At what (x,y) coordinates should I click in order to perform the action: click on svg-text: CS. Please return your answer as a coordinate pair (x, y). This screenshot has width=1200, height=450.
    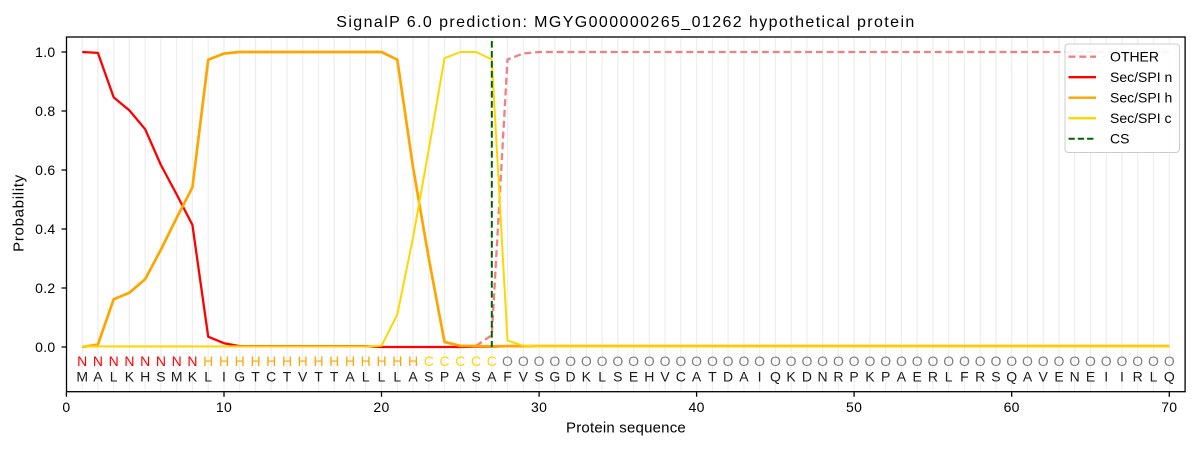
    Looking at the image, I should click on (1119, 139).